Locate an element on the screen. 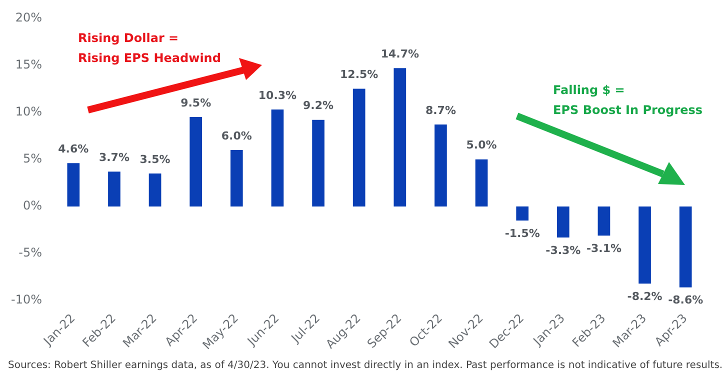 Image resolution: width=728 pixels, height=388 pixels. data-label: 12.5% is located at coordinates (359, 75).